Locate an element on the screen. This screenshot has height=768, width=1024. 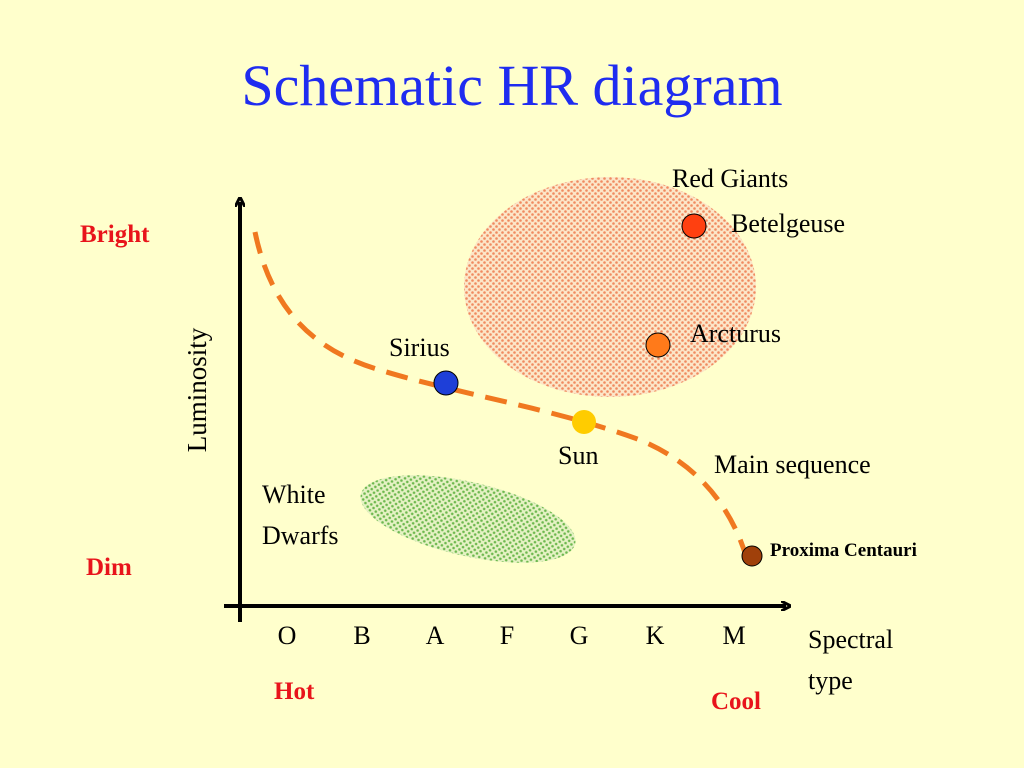
x-axis-label-line2: type is located at coordinates (830, 680).